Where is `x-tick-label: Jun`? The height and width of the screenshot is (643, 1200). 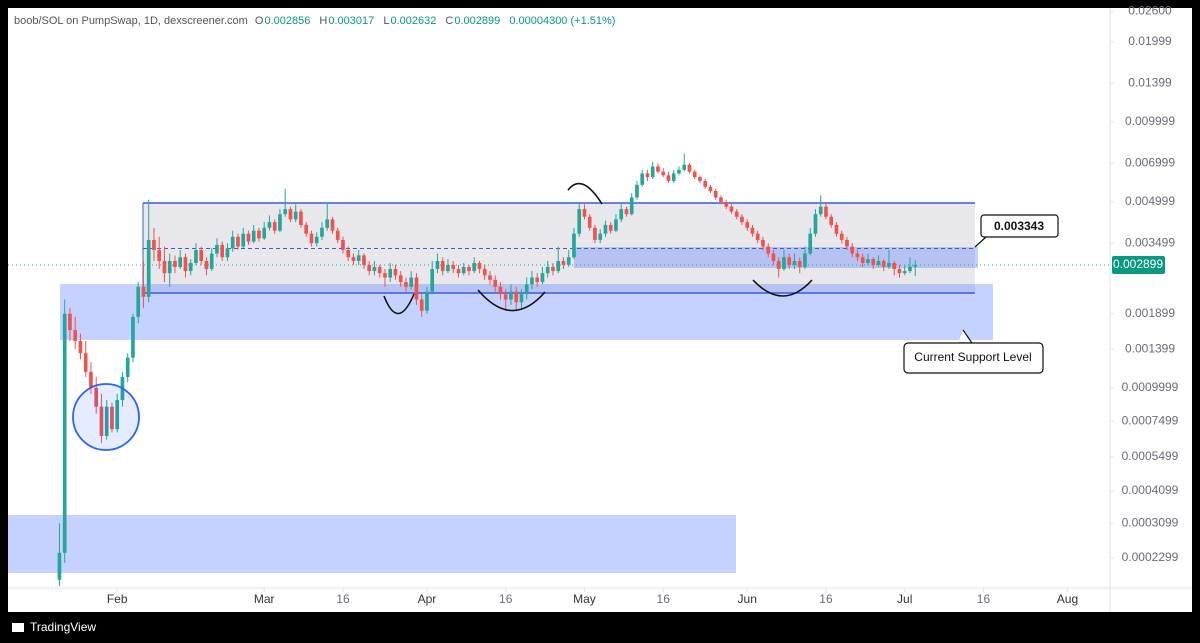
x-tick-label: Jun is located at coordinates (747, 599).